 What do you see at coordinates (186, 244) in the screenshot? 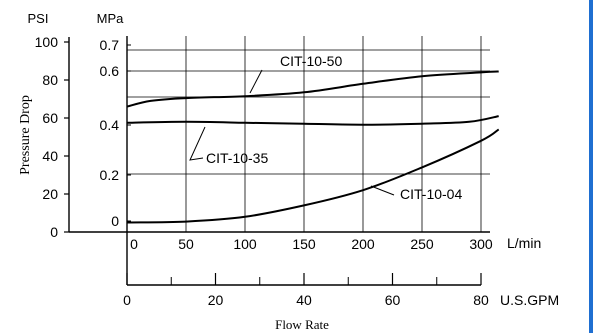
I see `lmin-tick-label: 50` at bounding box center [186, 244].